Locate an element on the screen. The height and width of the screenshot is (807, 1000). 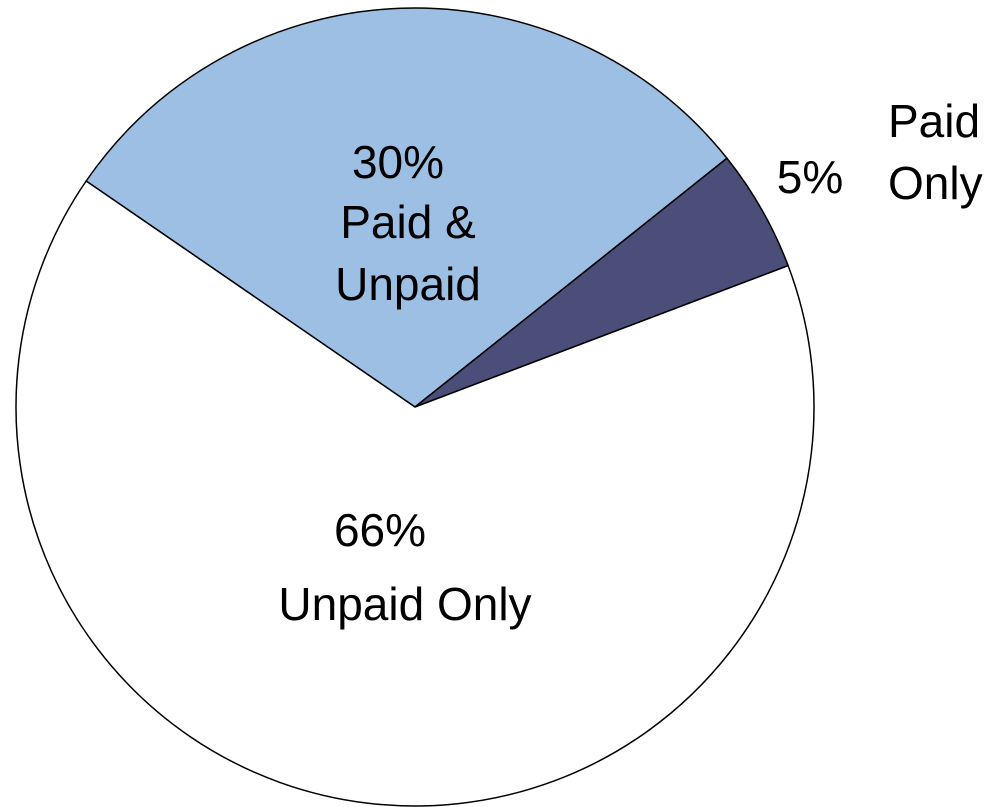
value-label: 30% is located at coordinates (398, 162).